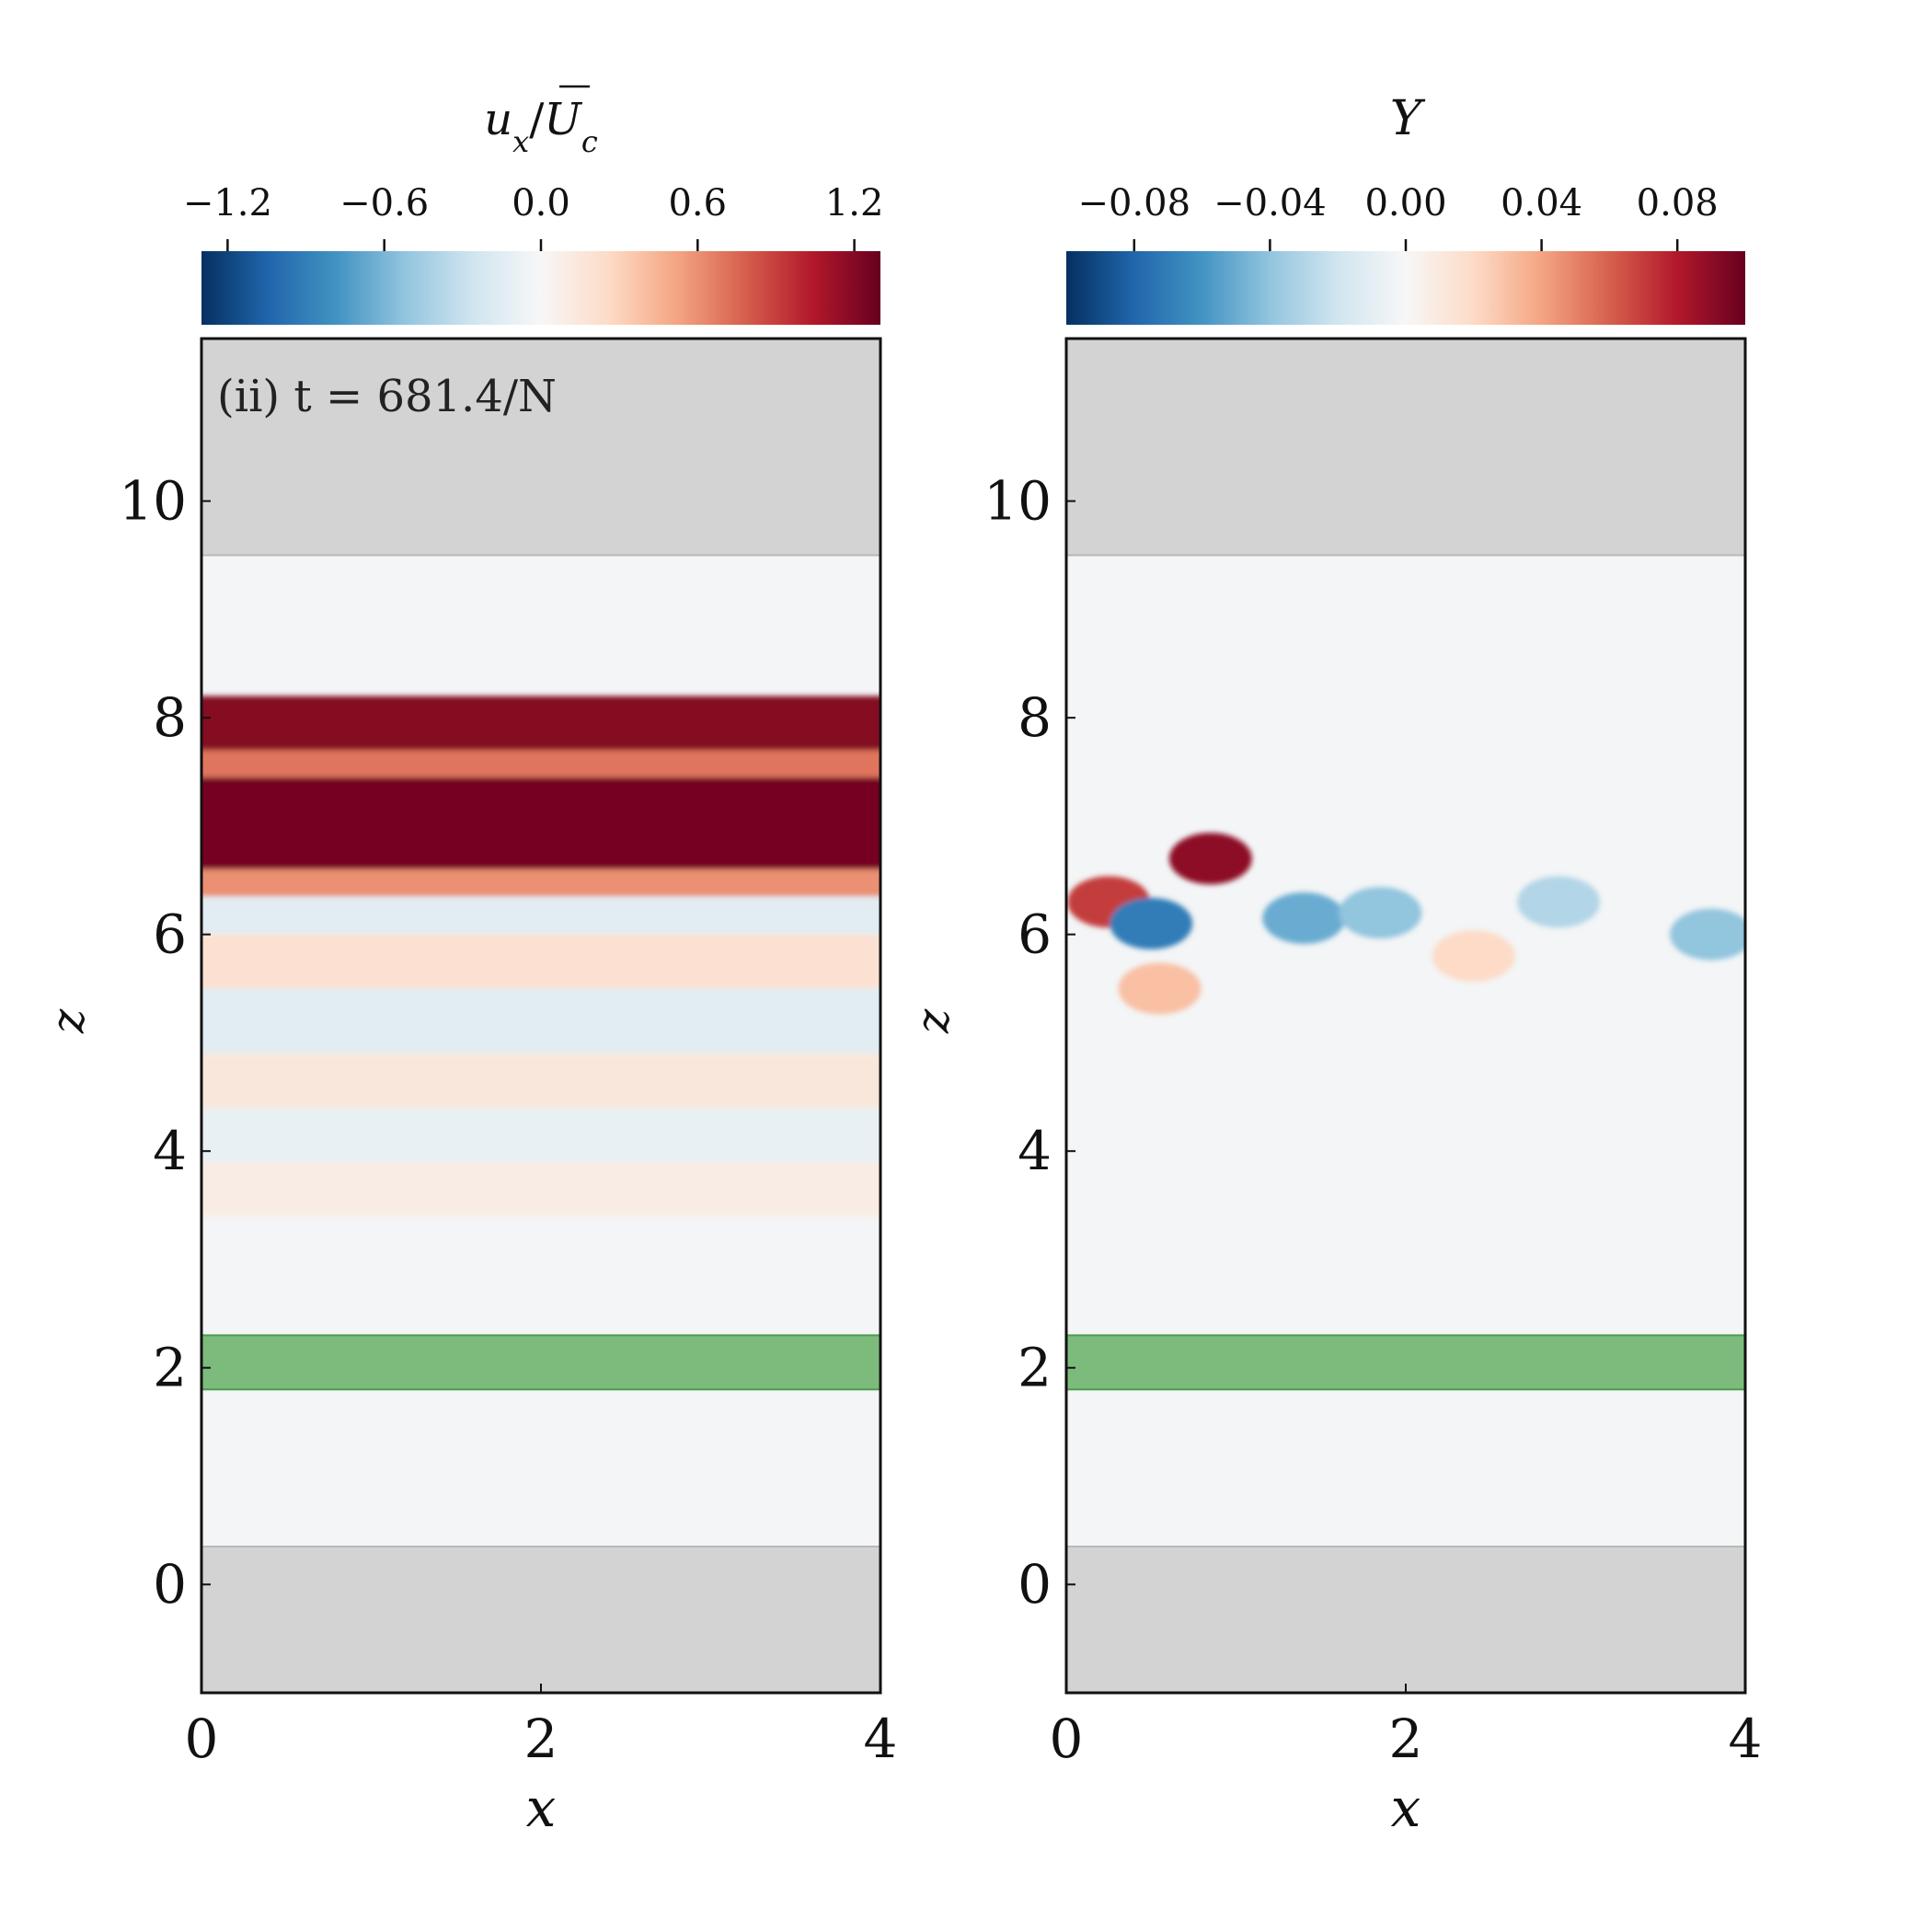 This screenshot has width=1932, height=1932. Describe the element at coordinates (1541, 203) in the screenshot. I see `right-colorbar-tick-label: 0.04` at that location.